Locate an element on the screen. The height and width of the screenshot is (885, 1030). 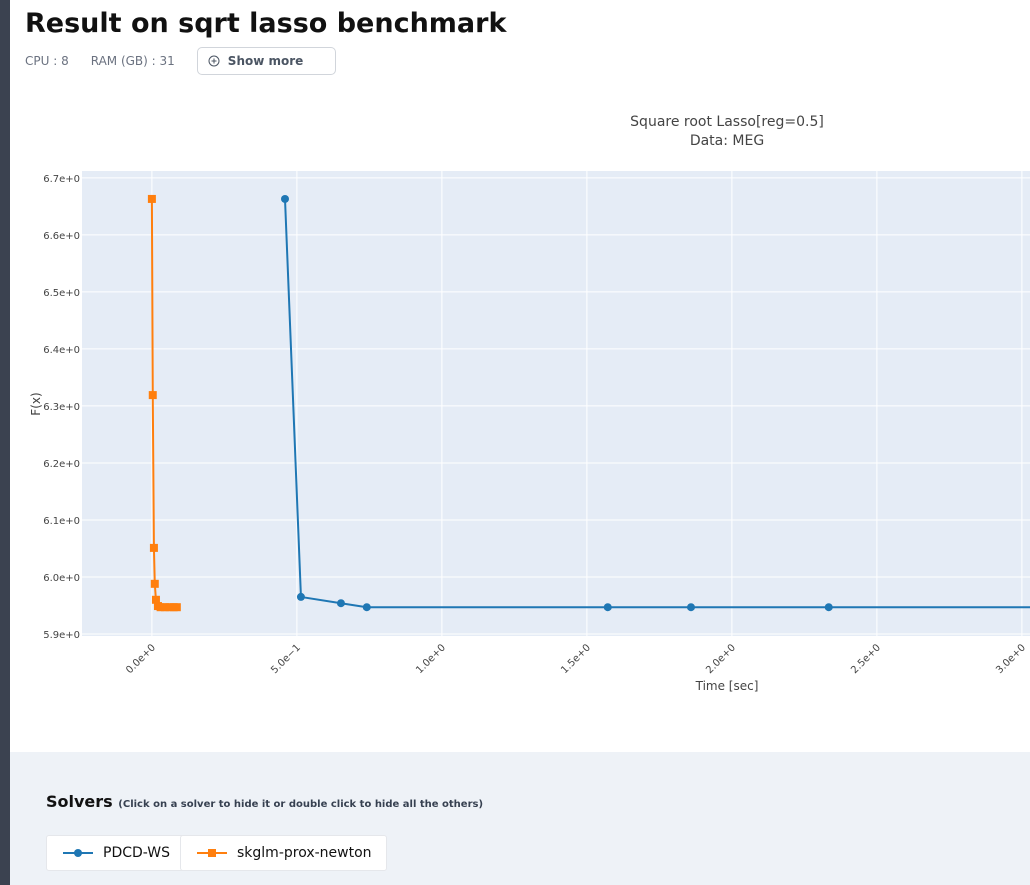
info-row: CPU : 8 RAM (GB) : 31 Show more is located at coordinates (265, 61).